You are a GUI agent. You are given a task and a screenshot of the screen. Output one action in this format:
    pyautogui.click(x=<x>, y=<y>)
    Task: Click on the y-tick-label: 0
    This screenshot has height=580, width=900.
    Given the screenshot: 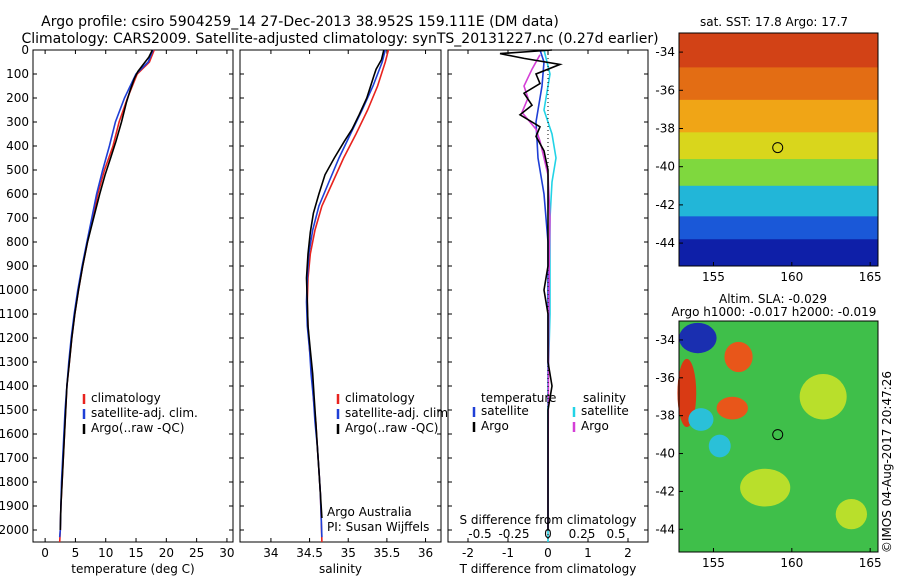 What is the action you would take?
    pyautogui.click(x=25, y=50)
    